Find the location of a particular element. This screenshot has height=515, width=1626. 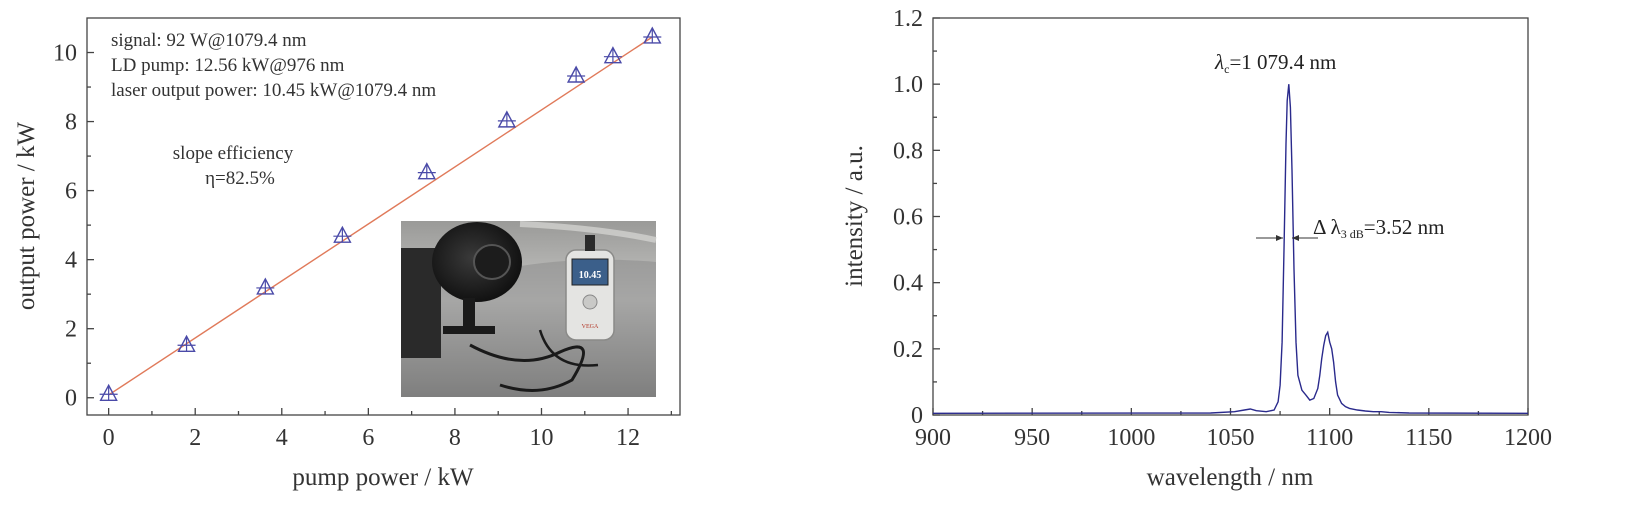

x-tick-label: 1150 is located at coordinates (1428, 438).